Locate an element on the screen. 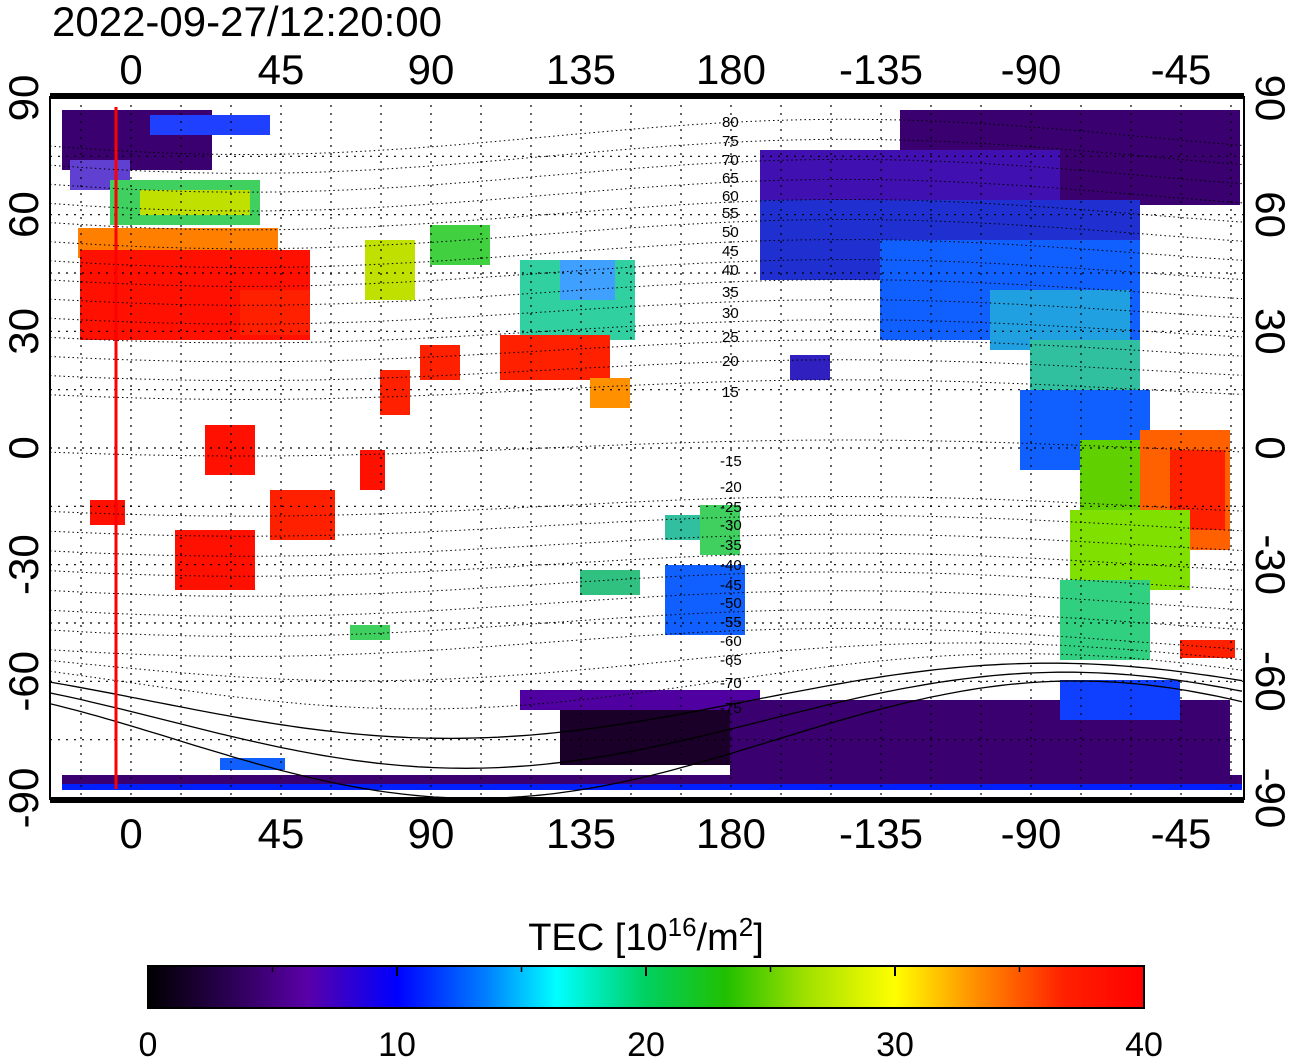  magnetic-latitude-label: 40 is located at coordinates (730, 270).